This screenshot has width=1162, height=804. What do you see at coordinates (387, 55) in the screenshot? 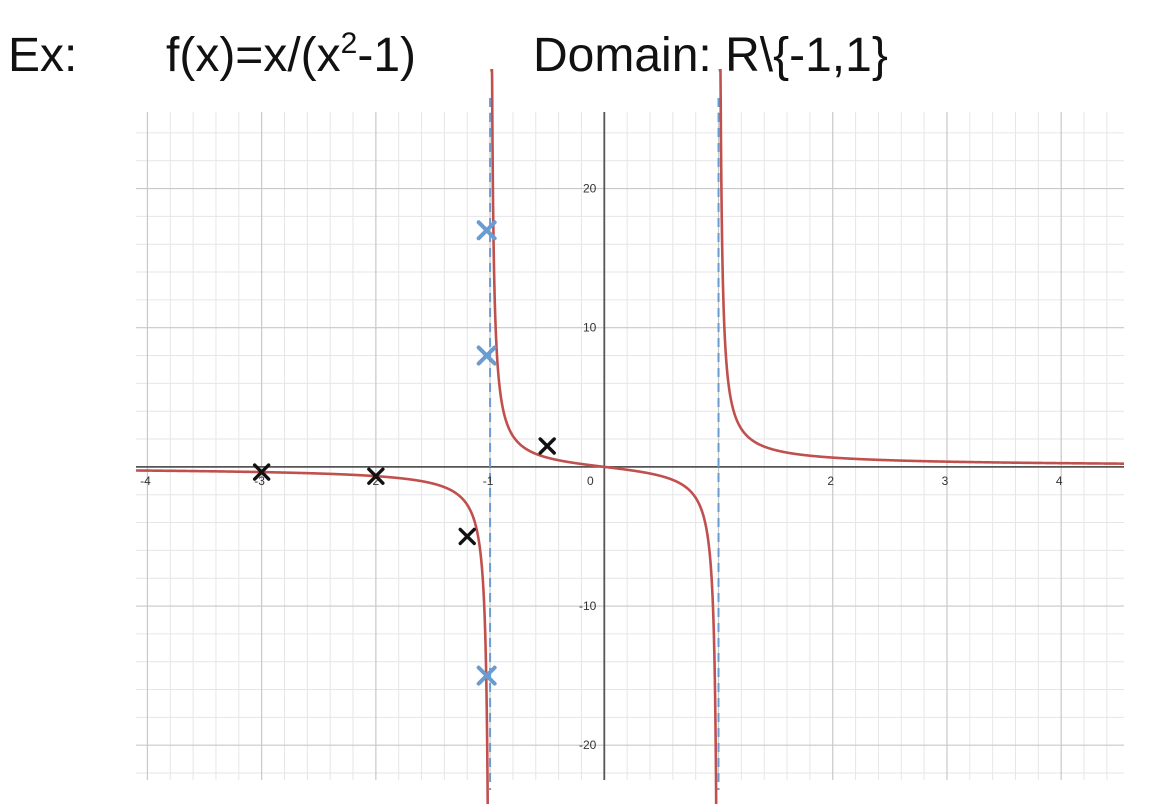
I see `function-tail: -1)` at bounding box center [387, 55].